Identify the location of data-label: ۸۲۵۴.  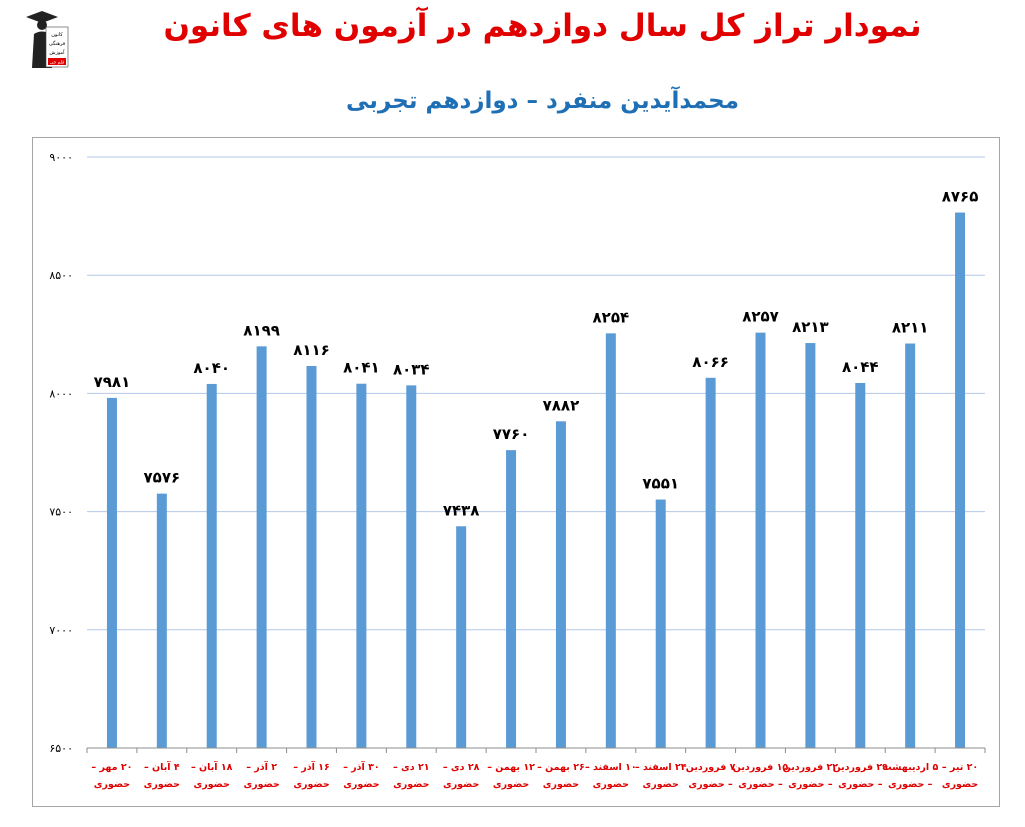
(611, 317).